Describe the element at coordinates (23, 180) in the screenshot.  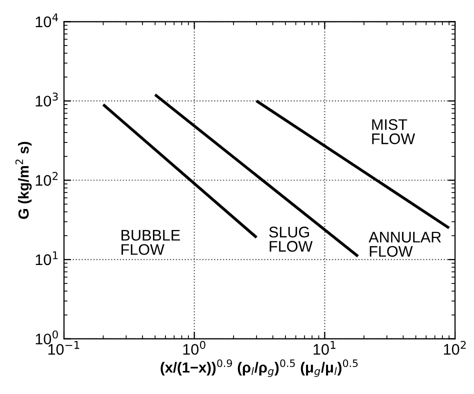
I see `y-axis-title: G (kg/m$^{2}$ s)` at that location.